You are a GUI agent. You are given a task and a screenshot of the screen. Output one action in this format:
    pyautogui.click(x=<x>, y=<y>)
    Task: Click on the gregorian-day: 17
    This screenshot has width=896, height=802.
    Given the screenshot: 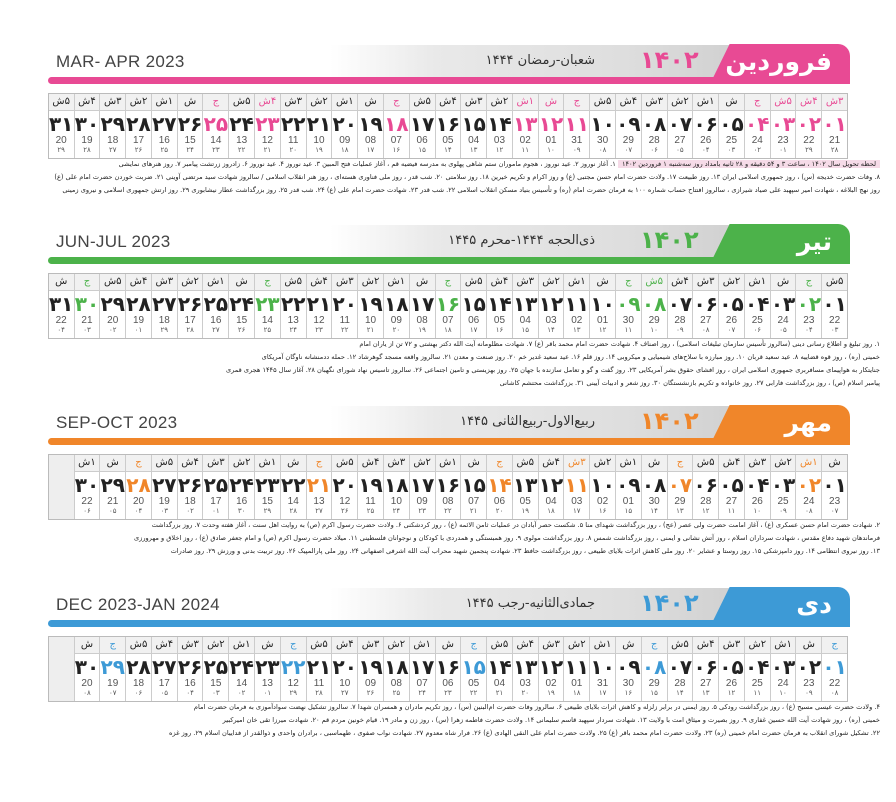 What is the action you would take?
    pyautogui.click(x=138, y=140)
    